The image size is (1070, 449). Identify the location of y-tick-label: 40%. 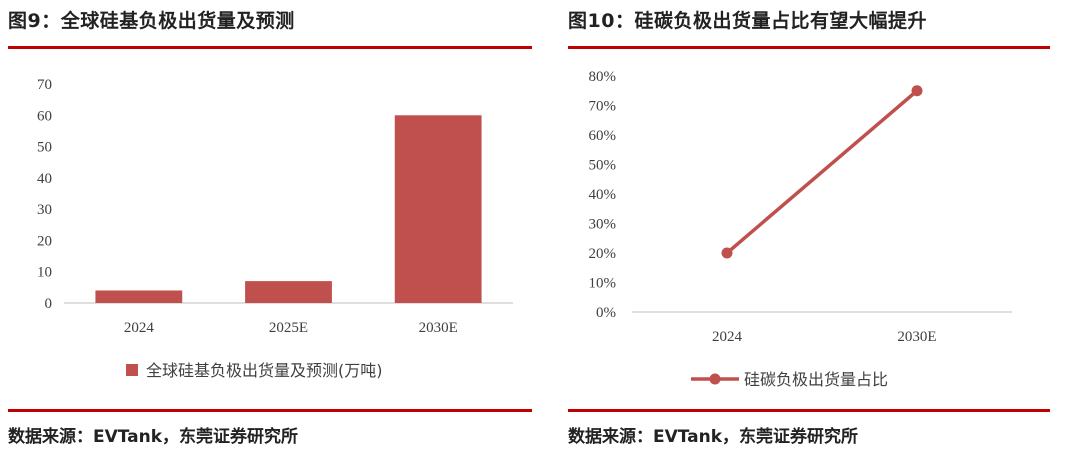
(603, 195).